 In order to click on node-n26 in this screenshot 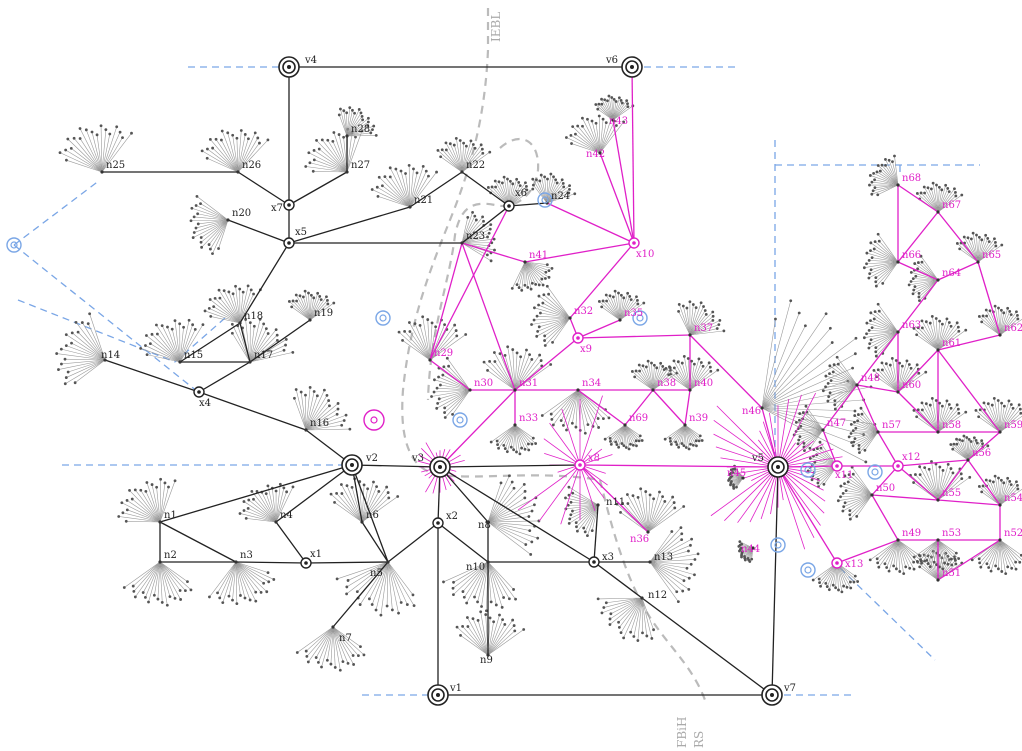, I will do `click(238, 172)`.